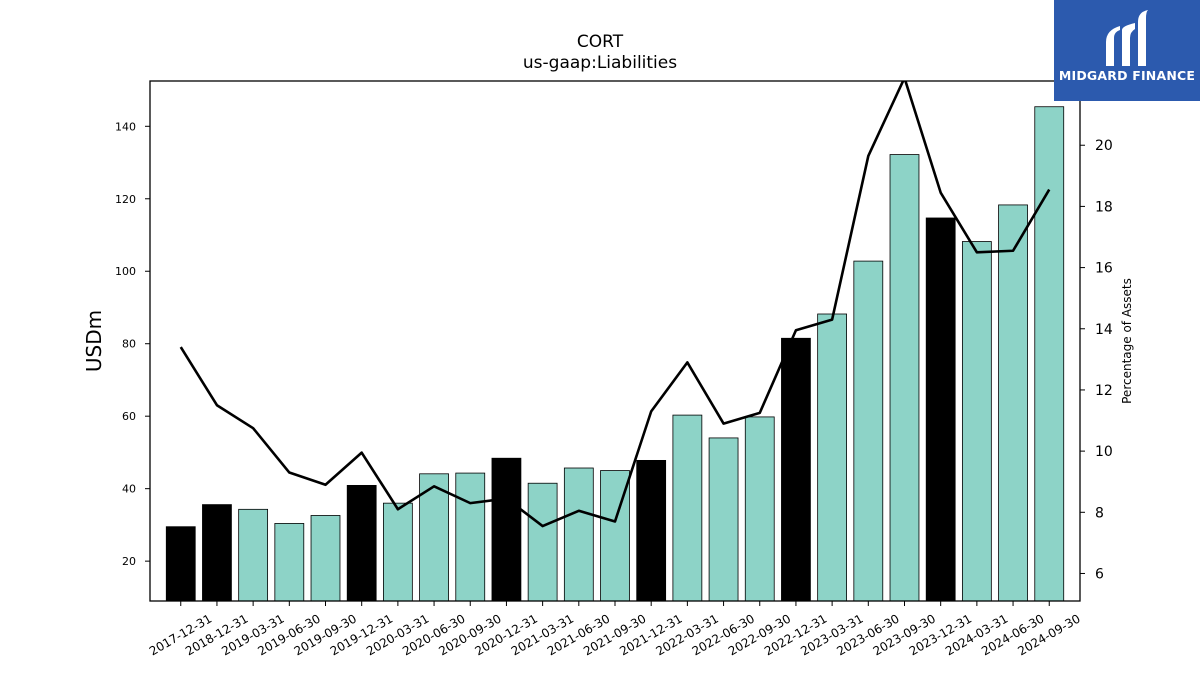 This screenshot has width=1200, height=675. Describe the element at coordinates (1127, 75) in the screenshot. I see `logo-text: MIDGARD FINANCE` at that location.